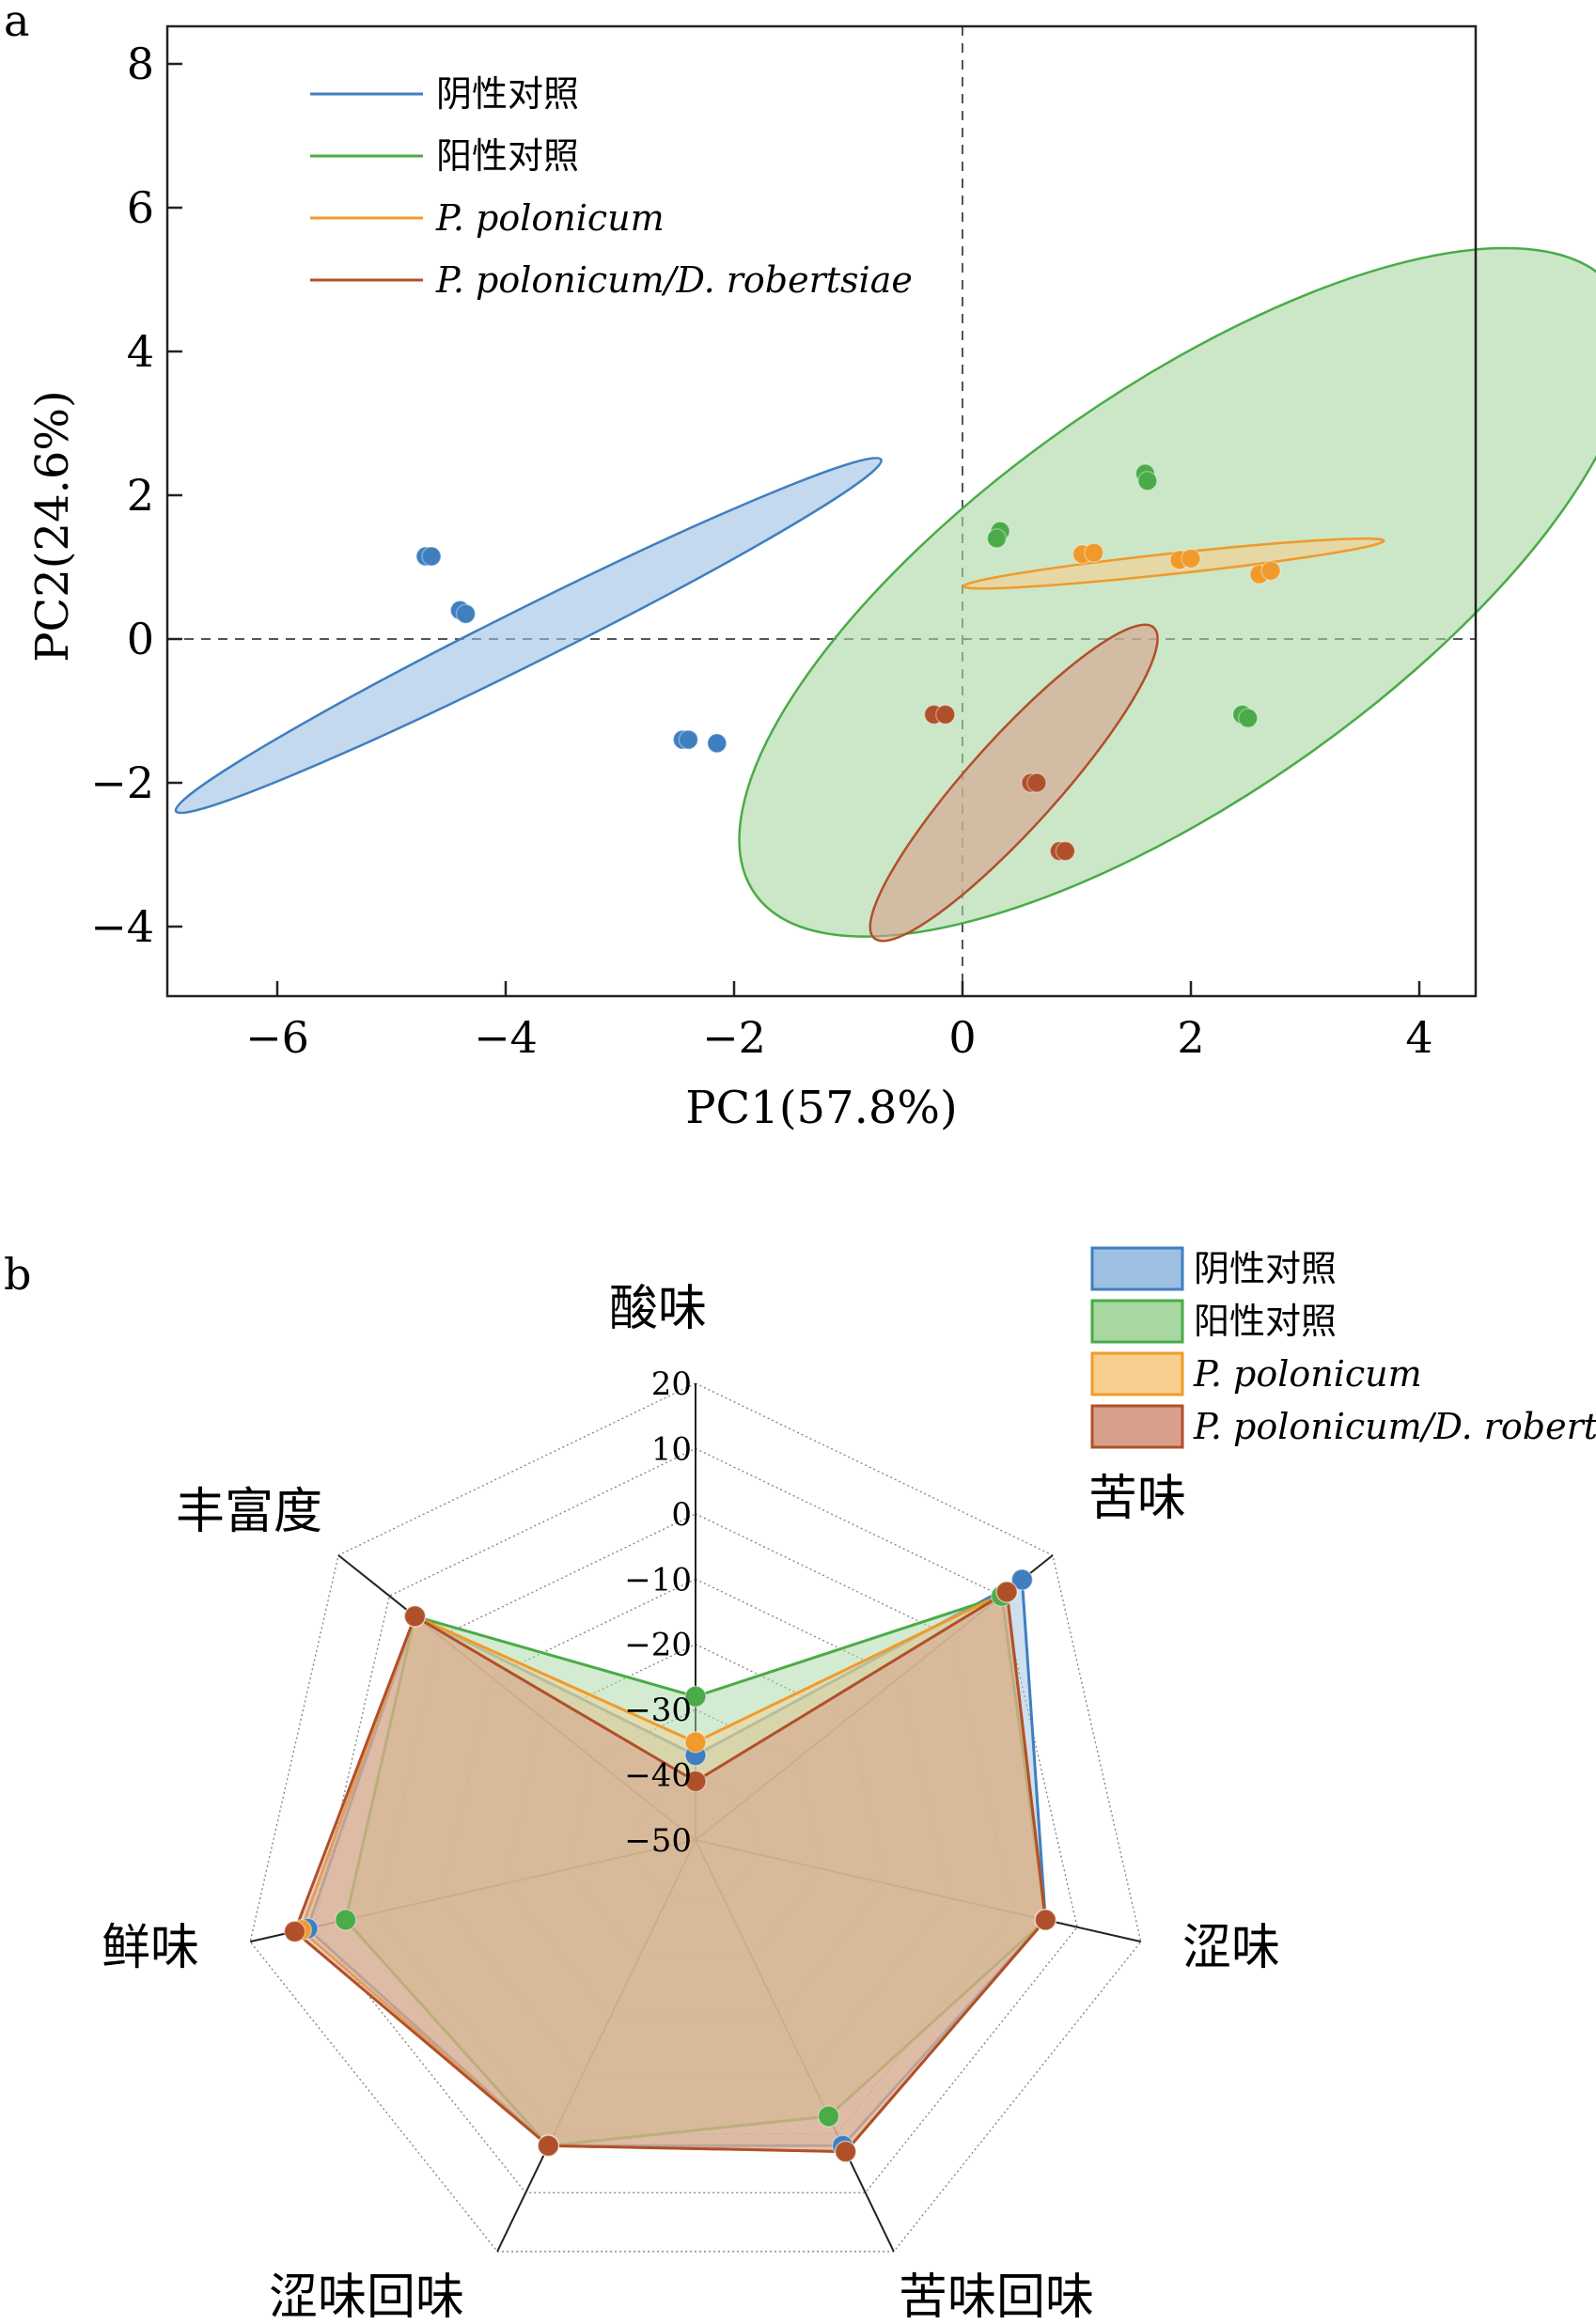 This screenshot has height=2324, width=1596. What do you see at coordinates (658, 1309) in the screenshot?
I see `radar-axis-label: 酸味` at bounding box center [658, 1309].